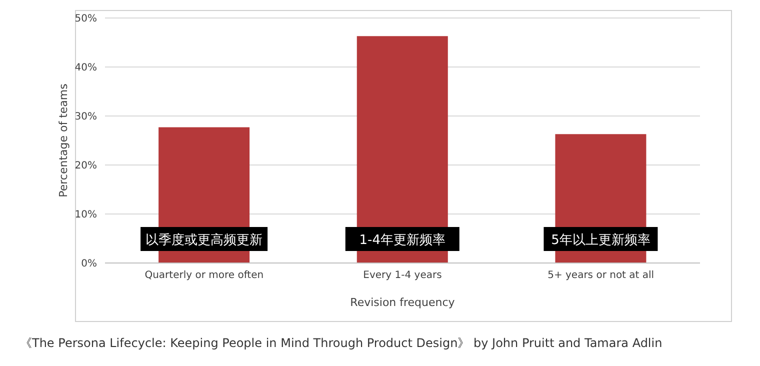 The image size is (760, 366). Describe the element at coordinates (85, 19) in the screenshot. I see `y-tick-label: 50%` at that location.